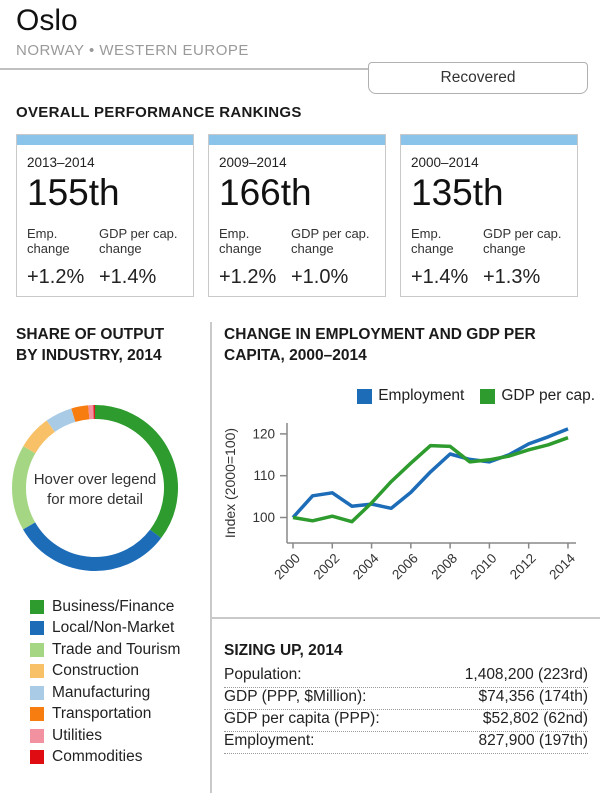 This screenshot has width=600, height=803. I want to click on donut-center-note: Hover over legend for more detail, so click(95, 490).